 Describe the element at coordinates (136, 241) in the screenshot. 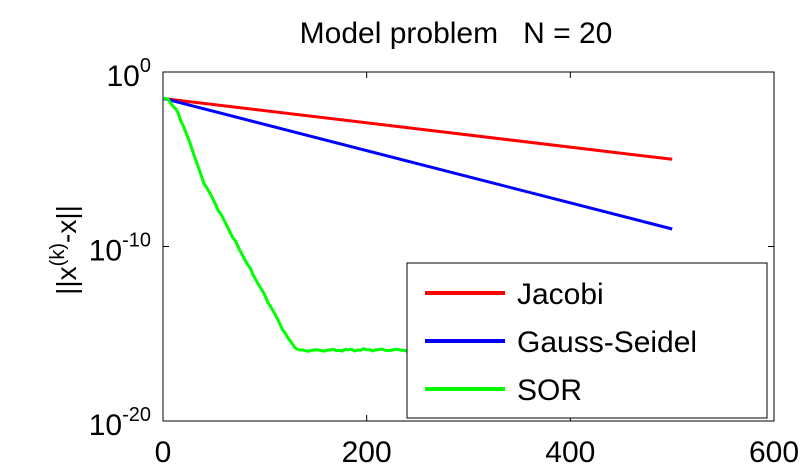

I see `y-tick-label-exponent: -10` at that location.